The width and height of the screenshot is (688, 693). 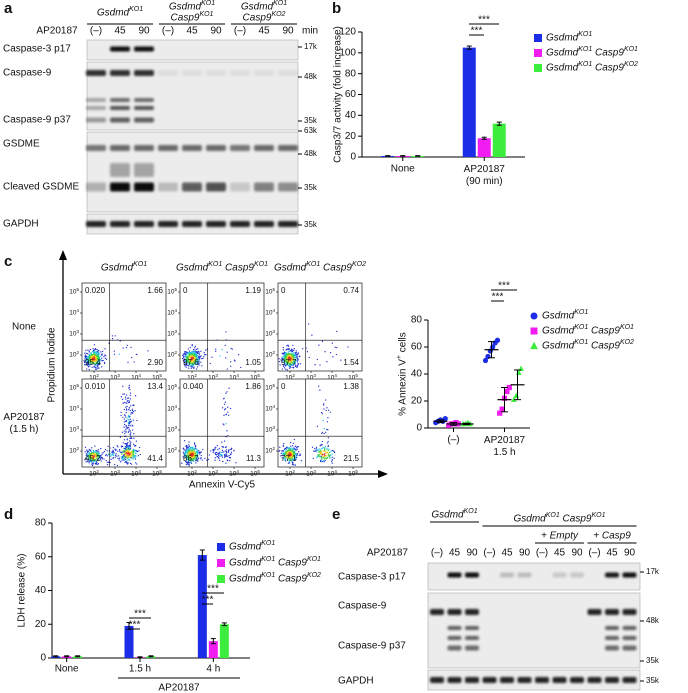 I want to click on point, so click(x=497, y=340).